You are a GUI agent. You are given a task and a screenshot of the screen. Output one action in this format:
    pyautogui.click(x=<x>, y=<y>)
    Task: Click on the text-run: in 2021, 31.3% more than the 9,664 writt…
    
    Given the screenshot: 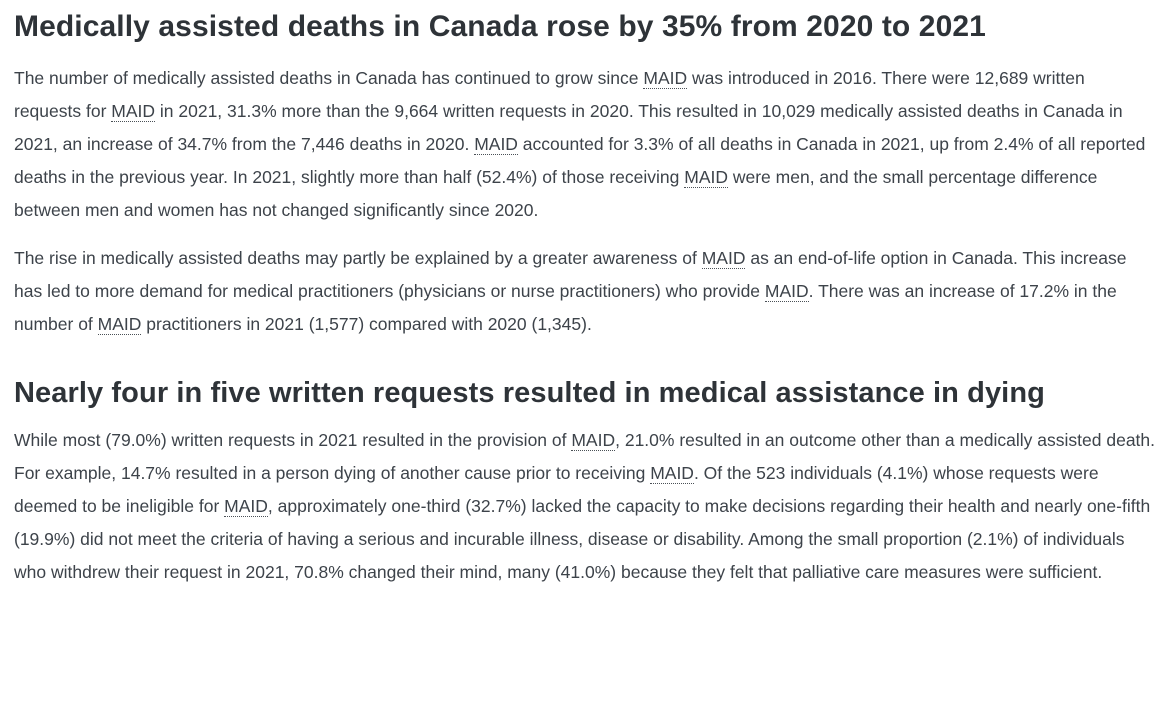 What is the action you would take?
    pyautogui.click(x=568, y=127)
    